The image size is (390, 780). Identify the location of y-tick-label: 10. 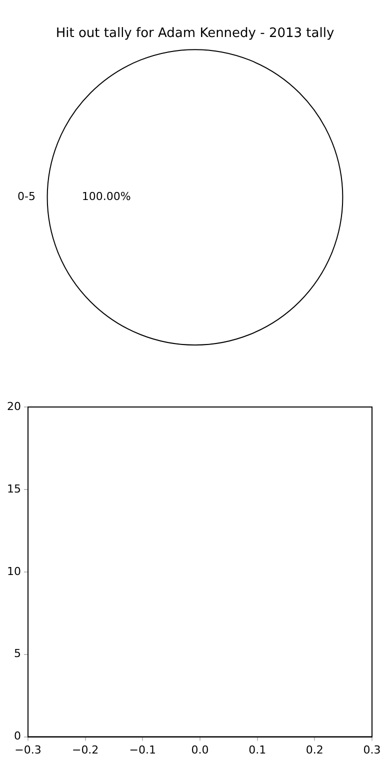
(13, 571).